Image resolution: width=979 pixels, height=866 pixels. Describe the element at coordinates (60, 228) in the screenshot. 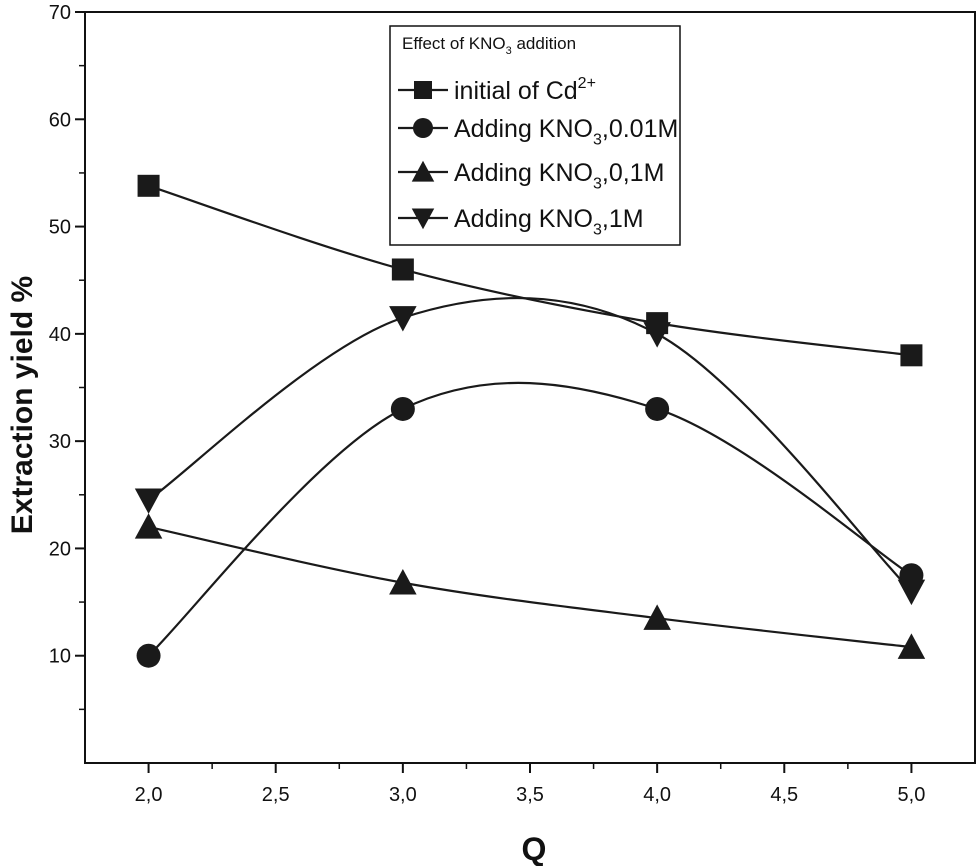

I see `y-tick-label: 50` at that location.